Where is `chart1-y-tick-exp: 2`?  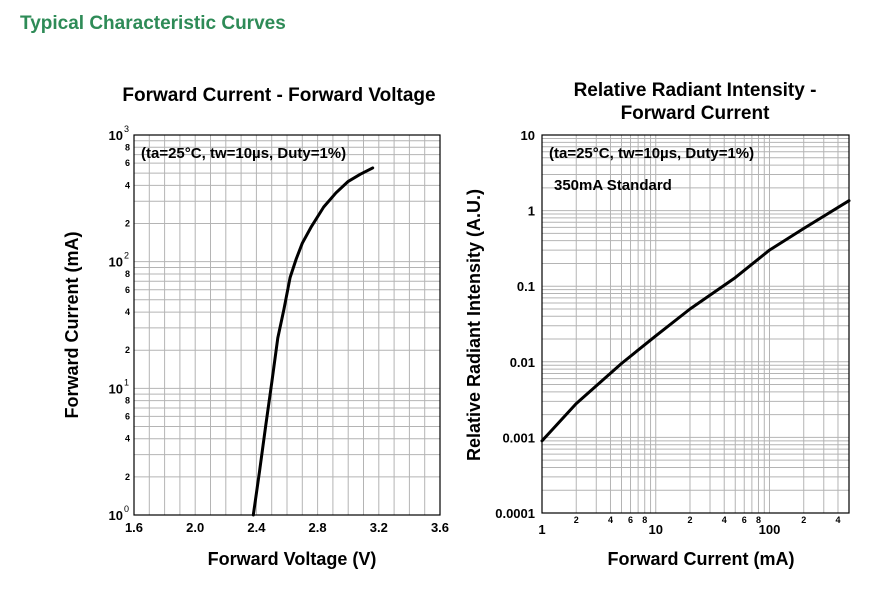 chart1-y-tick-exp: 2 is located at coordinates (126, 256).